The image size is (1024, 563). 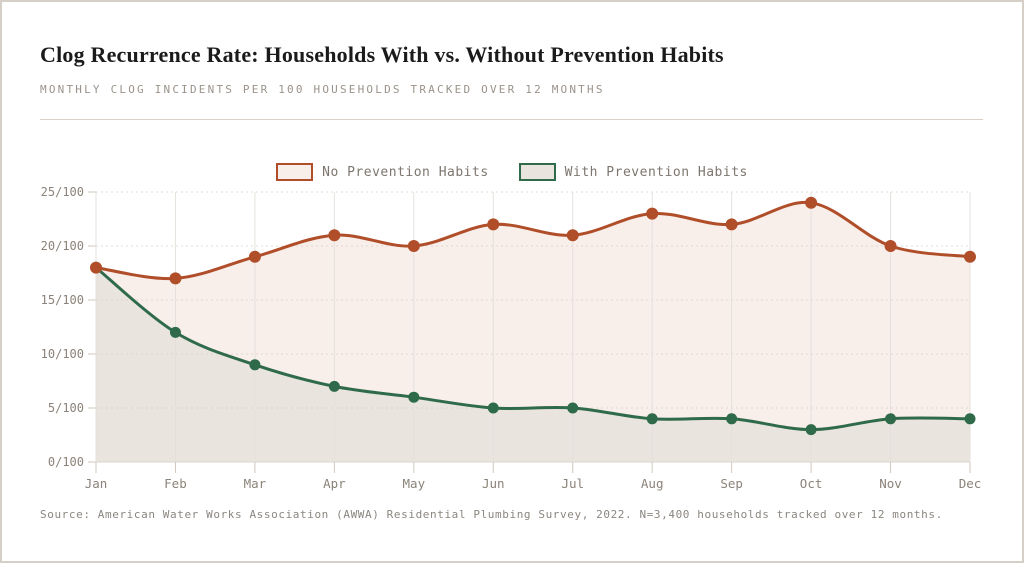 I want to click on x-tick-label: May, so click(x=414, y=483).